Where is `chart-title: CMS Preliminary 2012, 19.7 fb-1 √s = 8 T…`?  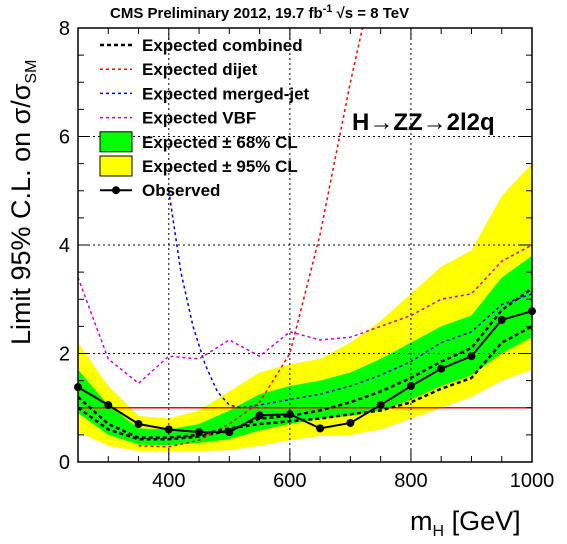
chart-title: CMS Preliminary 2012, 19.7 fb-1 √s = 8 T… is located at coordinates (259, 12).